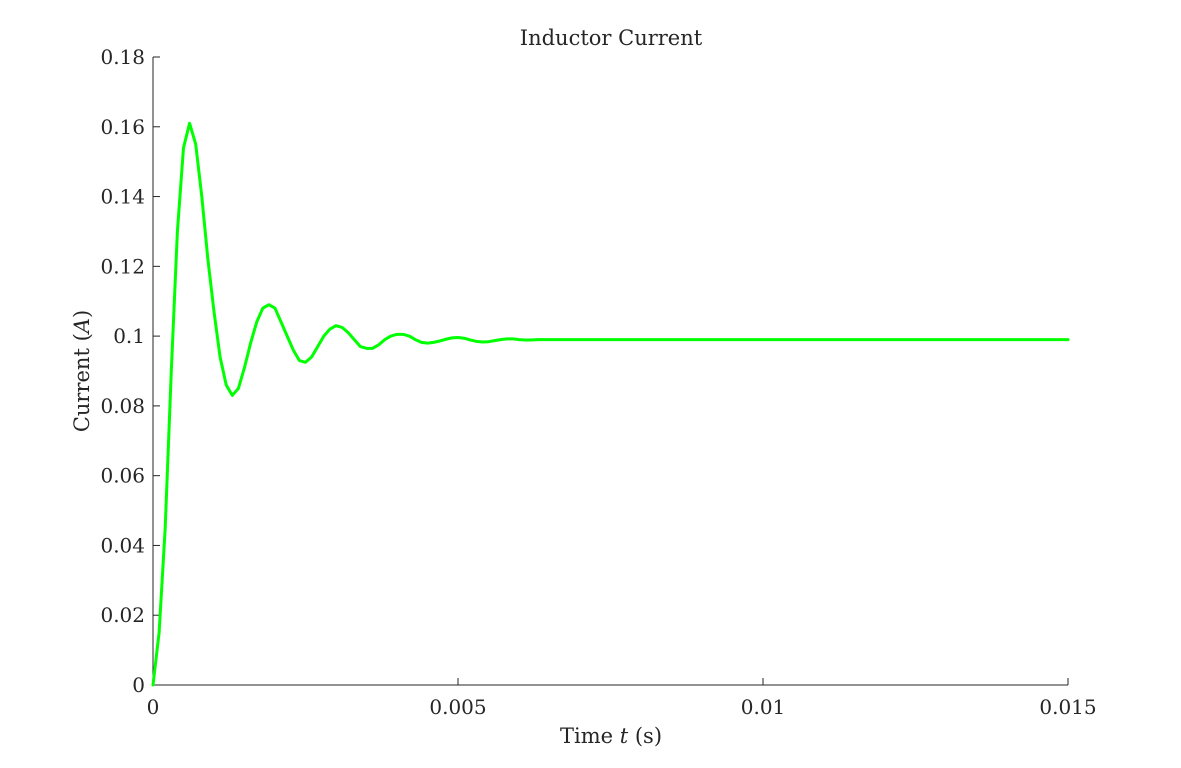  I want to click on y-tick-label: 0.02, so click(122, 615).